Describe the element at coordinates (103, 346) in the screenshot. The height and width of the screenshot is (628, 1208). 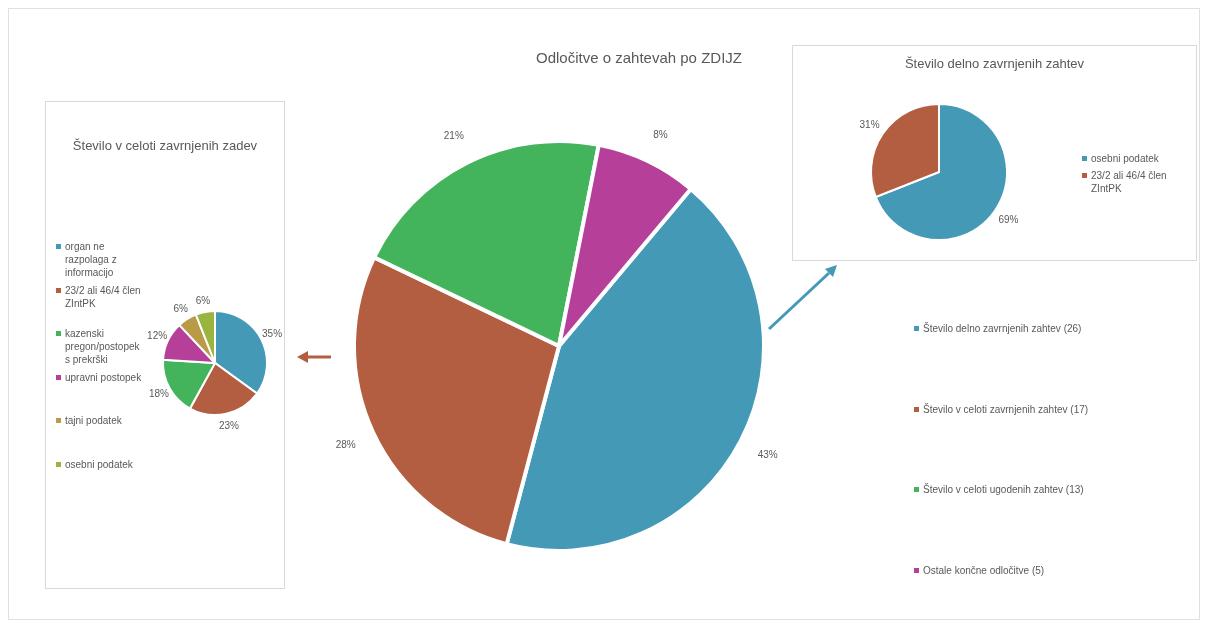
I see `legend-label: kazenski pregon/postopek s prekrški` at that location.